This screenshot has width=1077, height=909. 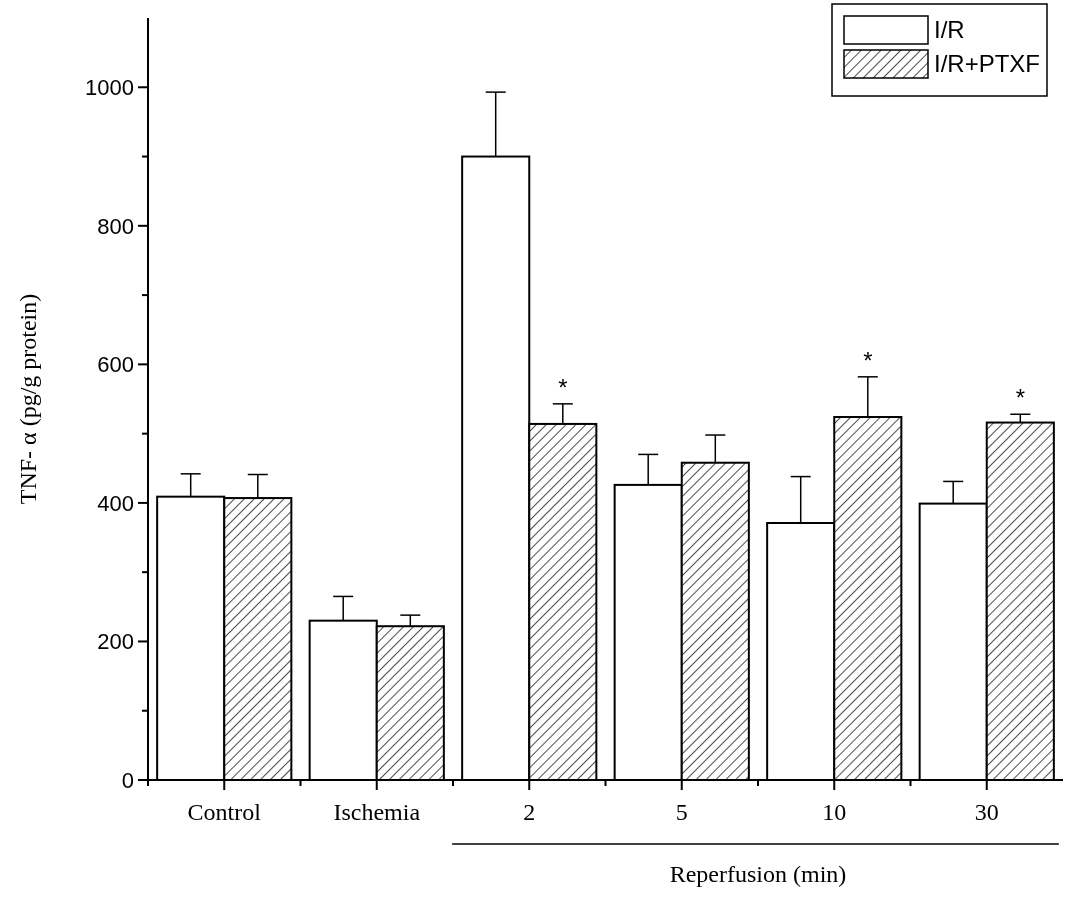 I want to click on x-tick-label: Ischemia, so click(x=377, y=812).